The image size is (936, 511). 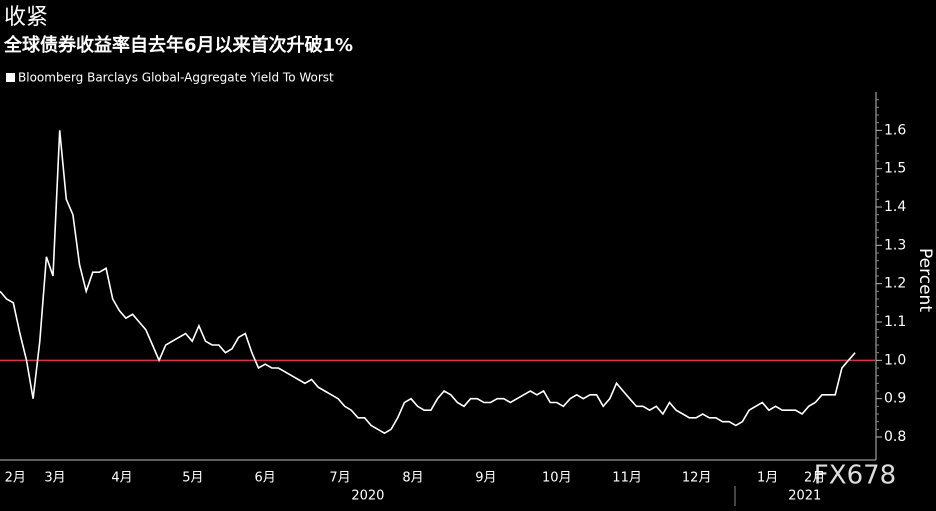 What do you see at coordinates (339, 478) in the screenshot?
I see `x-tick-label: 7月` at bounding box center [339, 478].